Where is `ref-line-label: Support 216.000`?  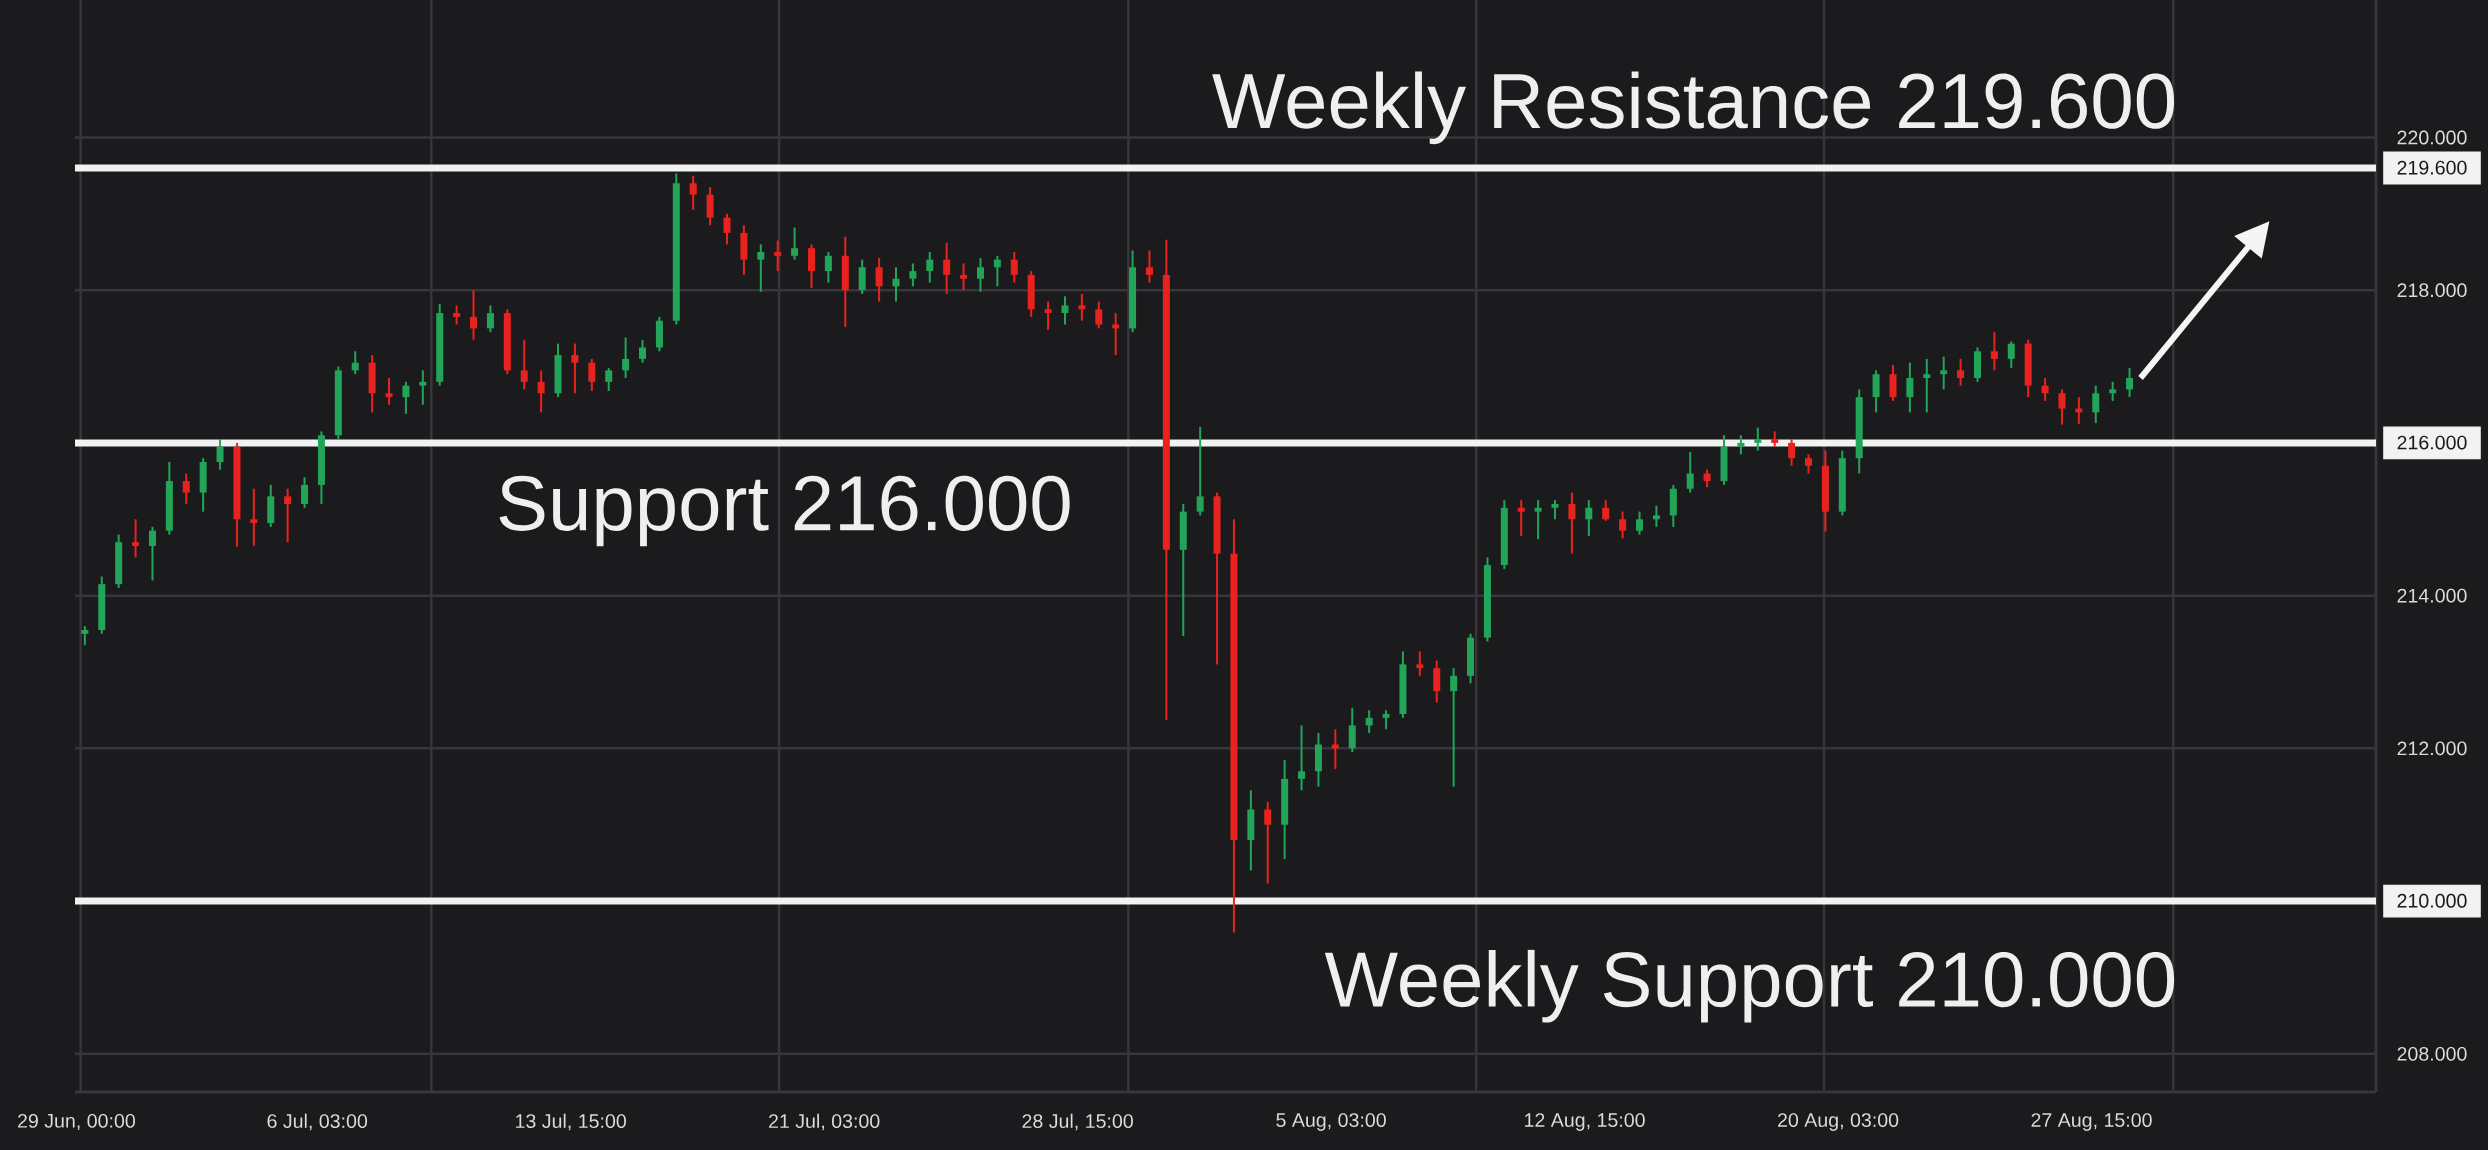
ref-line-label: Support 216.000 is located at coordinates (784, 511).